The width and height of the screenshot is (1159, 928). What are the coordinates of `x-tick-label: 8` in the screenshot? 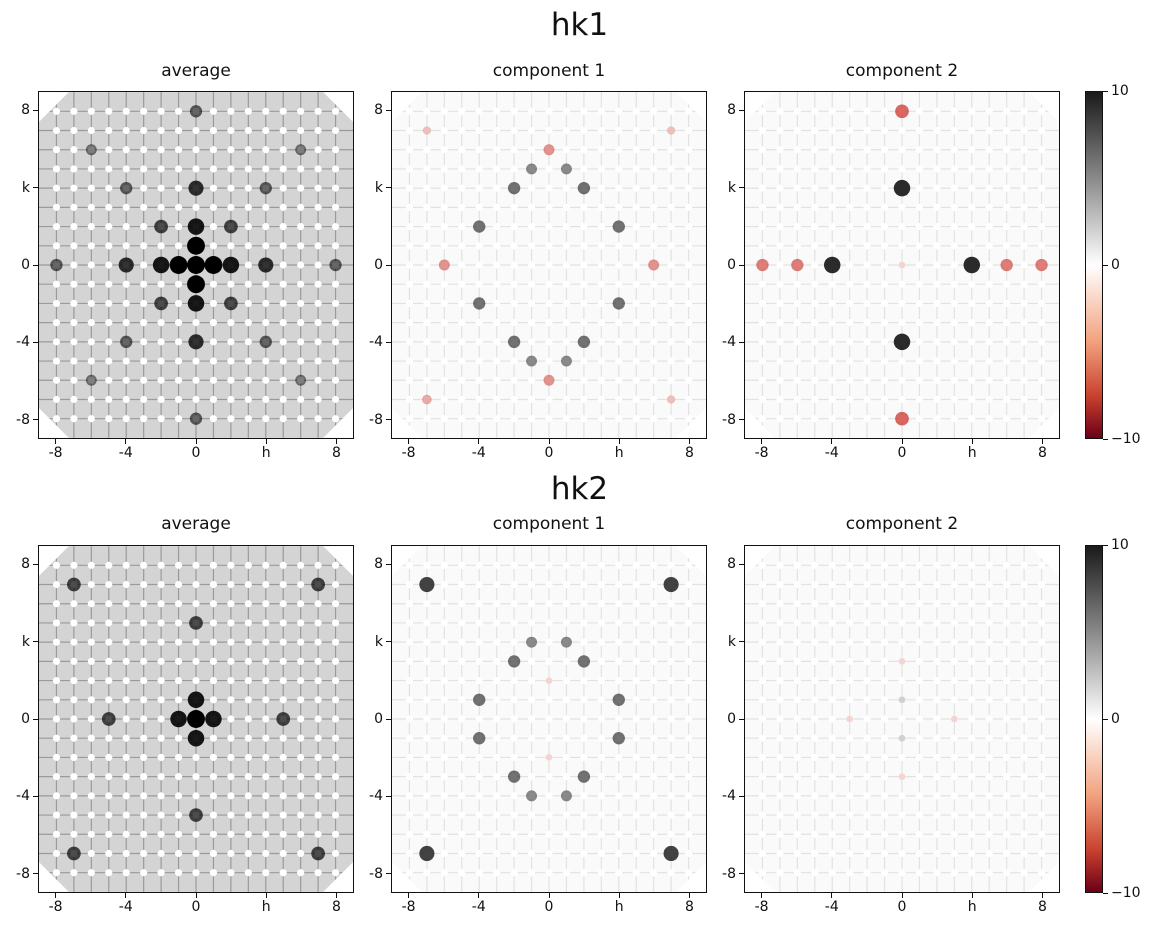 It's located at (689, 907).